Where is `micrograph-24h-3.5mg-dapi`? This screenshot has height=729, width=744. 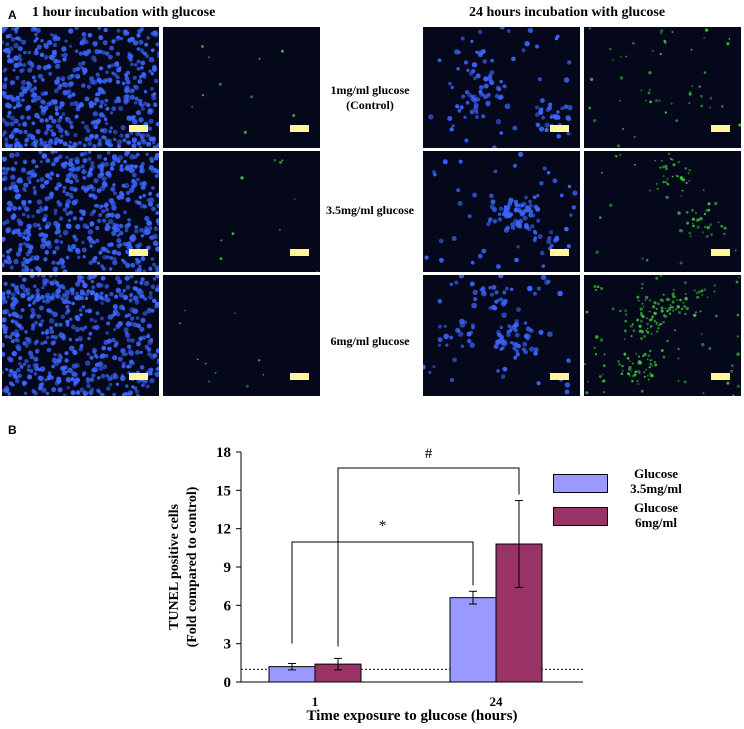
micrograph-24h-3.5mg-dapi is located at coordinates (501, 211).